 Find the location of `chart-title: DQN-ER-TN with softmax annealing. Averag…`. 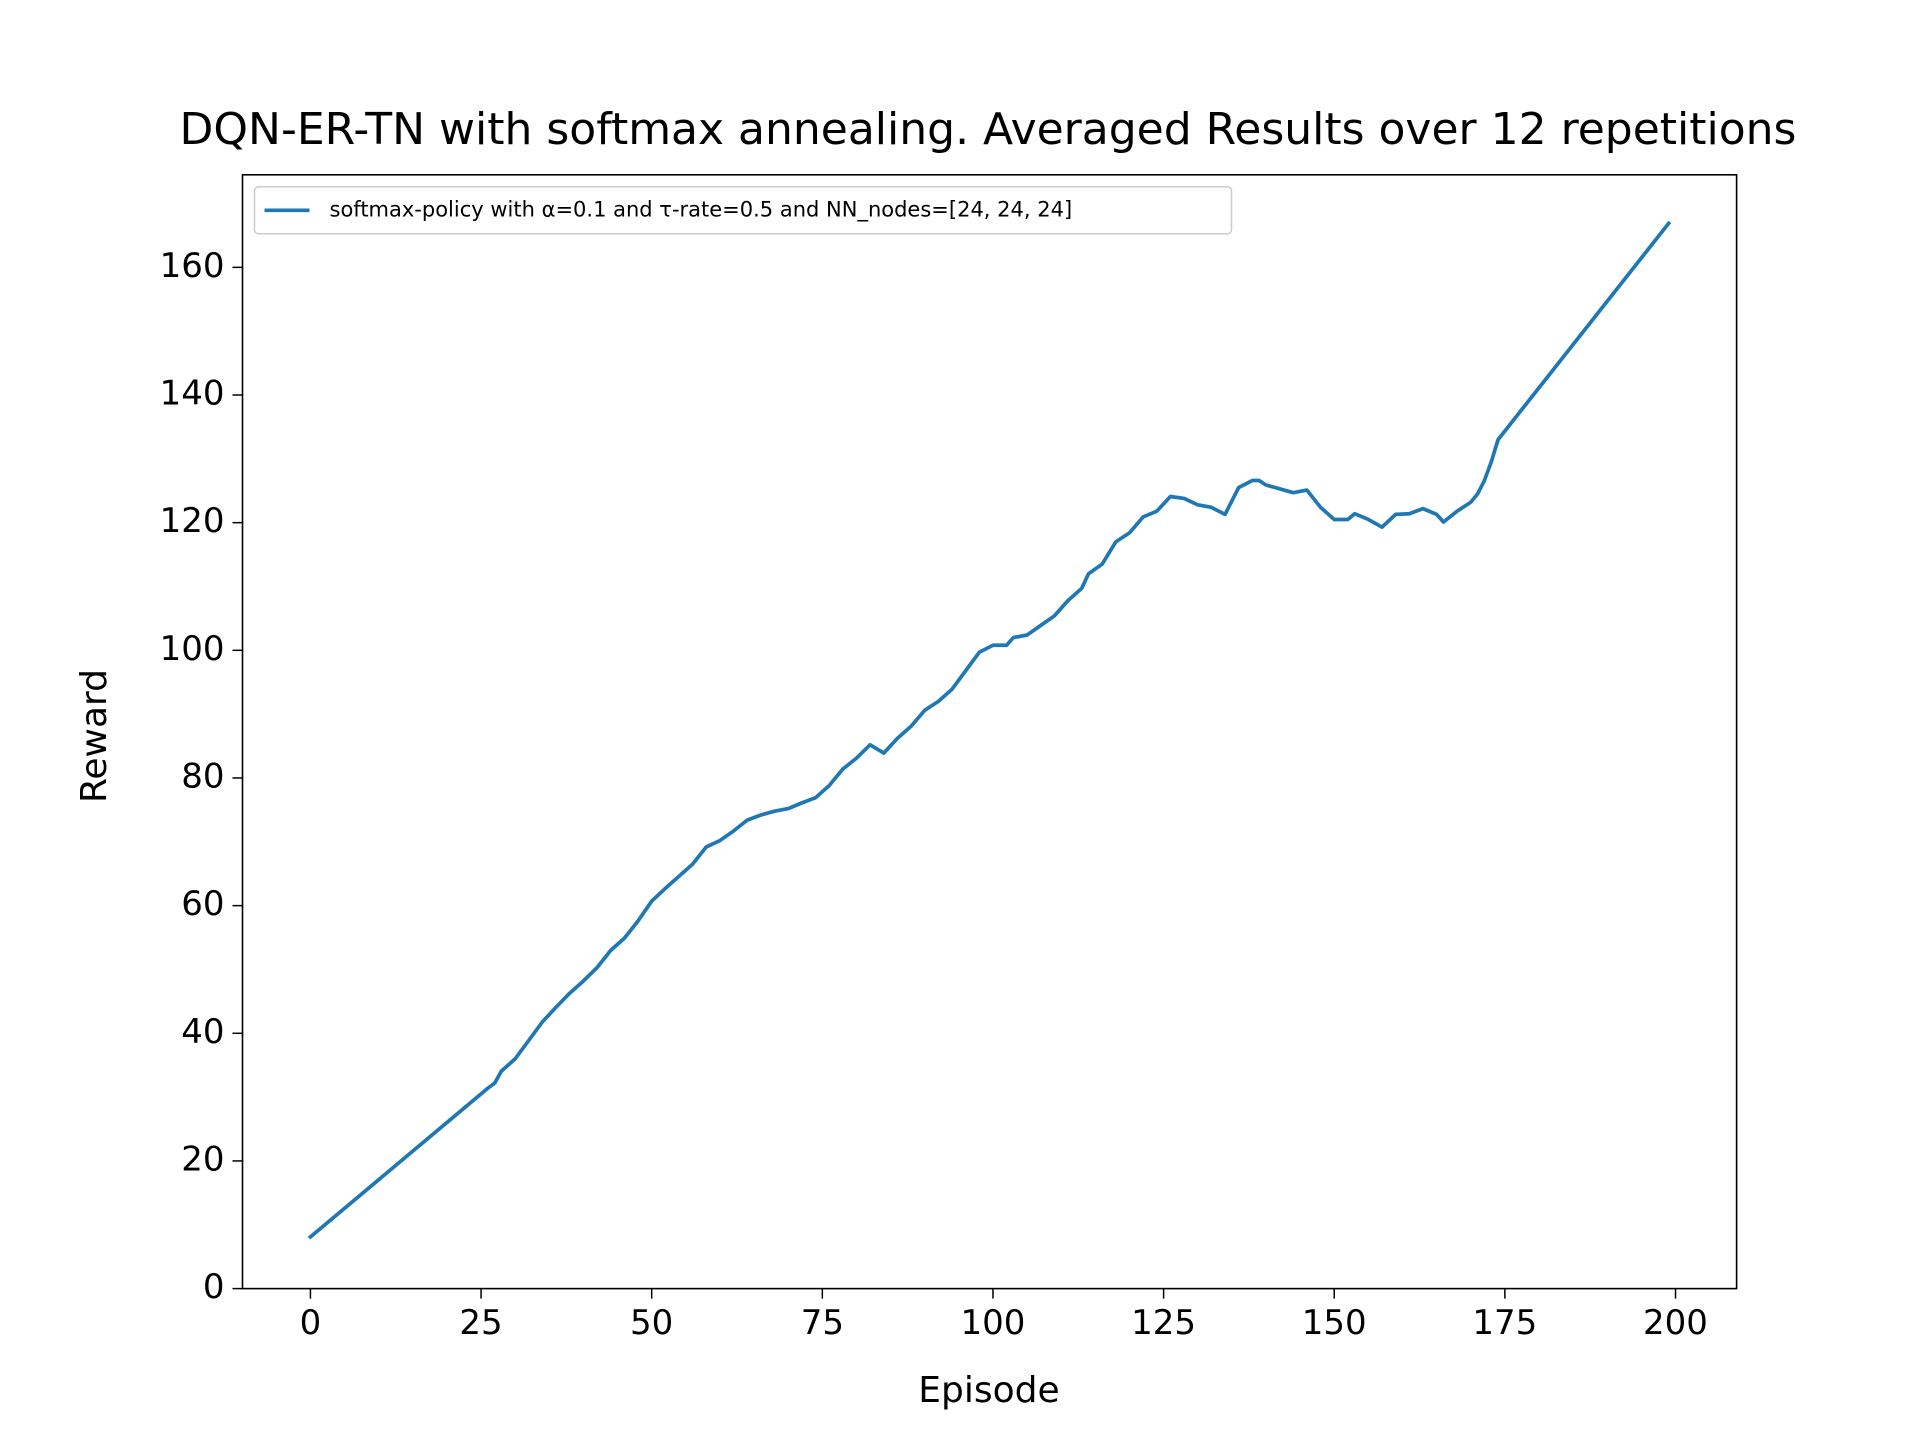

chart-title: DQN-ER-TN with softmax annealing. Averag… is located at coordinates (988, 129).